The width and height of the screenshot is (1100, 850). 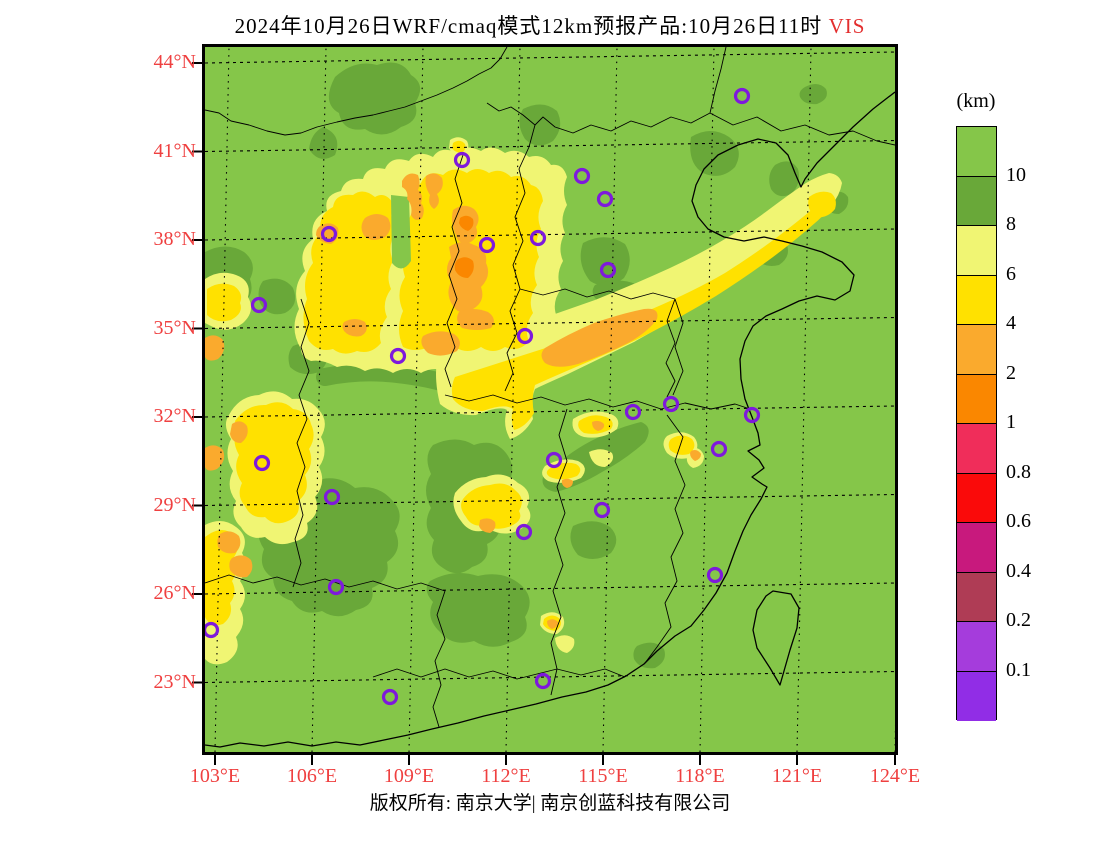 I want to click on colorbar-tick-label: 4, so click(x=1011, y=323).